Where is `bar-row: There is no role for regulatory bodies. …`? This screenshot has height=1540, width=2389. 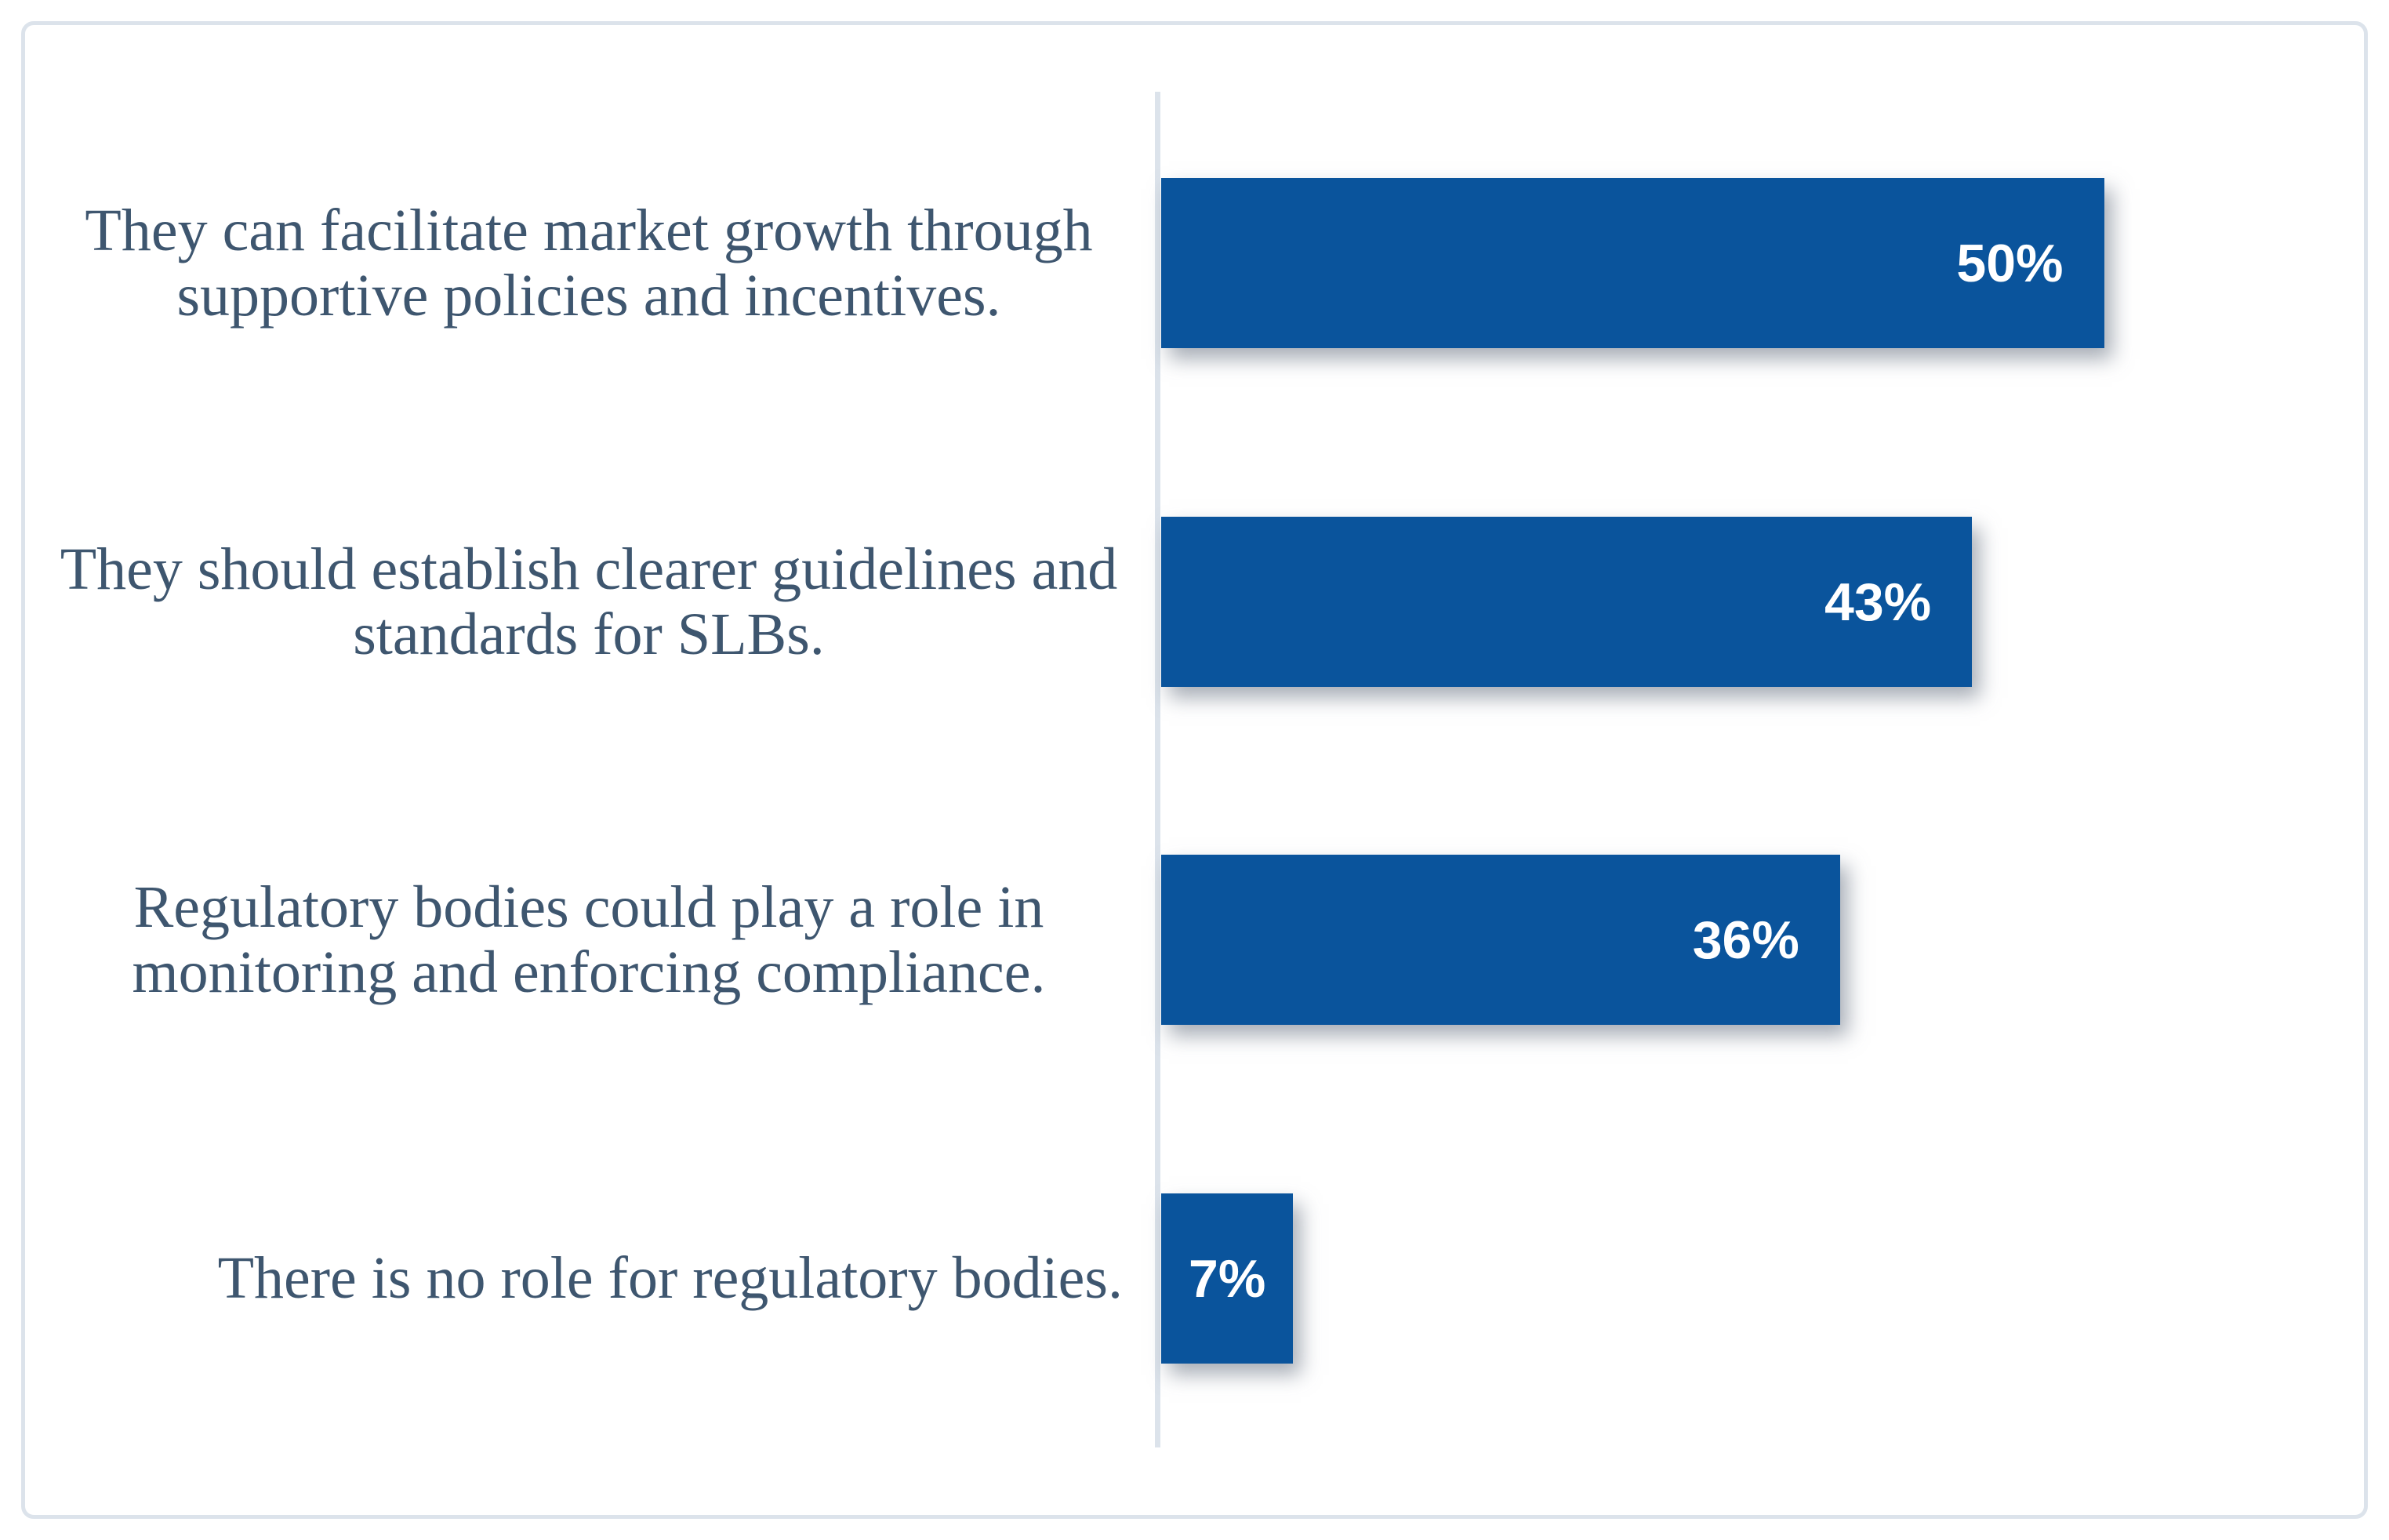
bar-row: There is no role for regulatory bodies. … is located at coordinates (1194, 1279).